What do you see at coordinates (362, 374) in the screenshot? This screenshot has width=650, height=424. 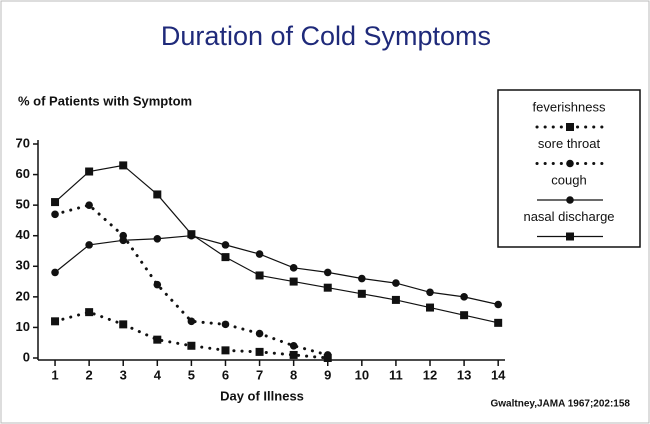 I see `x-tick-label: 10` at bounding box center [362, 374].